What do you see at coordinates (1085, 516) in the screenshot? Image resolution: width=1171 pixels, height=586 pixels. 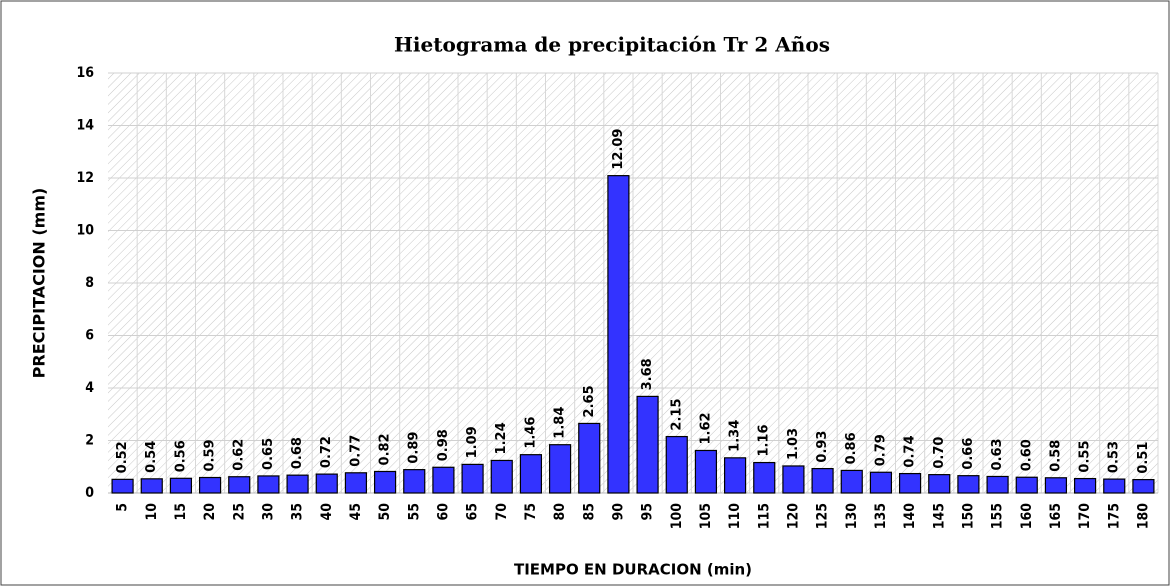 I see `x-tick-label: 170` at bounding box center [1085, 516].